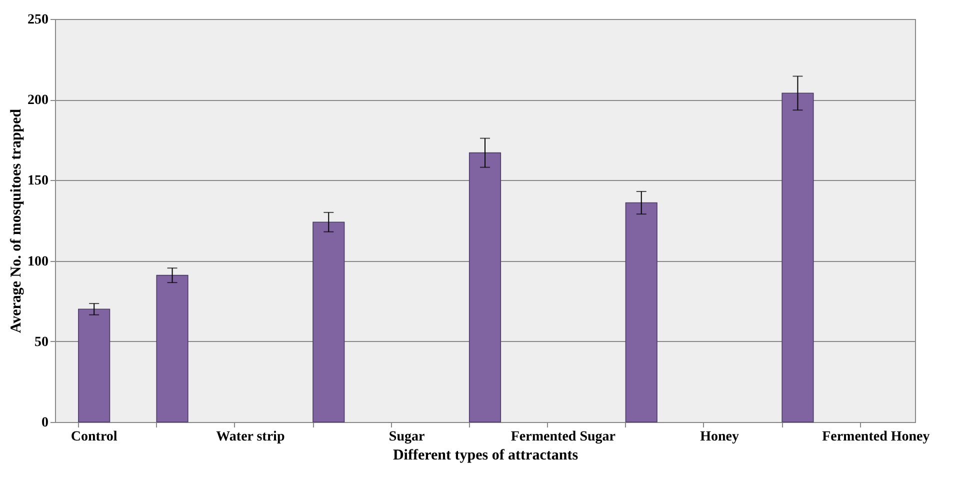 This screenshot has height=488, width=959. Describe the element at coordinates (406, 437) in the screenshot. I see `x-tick-label: Sugar` at that location.